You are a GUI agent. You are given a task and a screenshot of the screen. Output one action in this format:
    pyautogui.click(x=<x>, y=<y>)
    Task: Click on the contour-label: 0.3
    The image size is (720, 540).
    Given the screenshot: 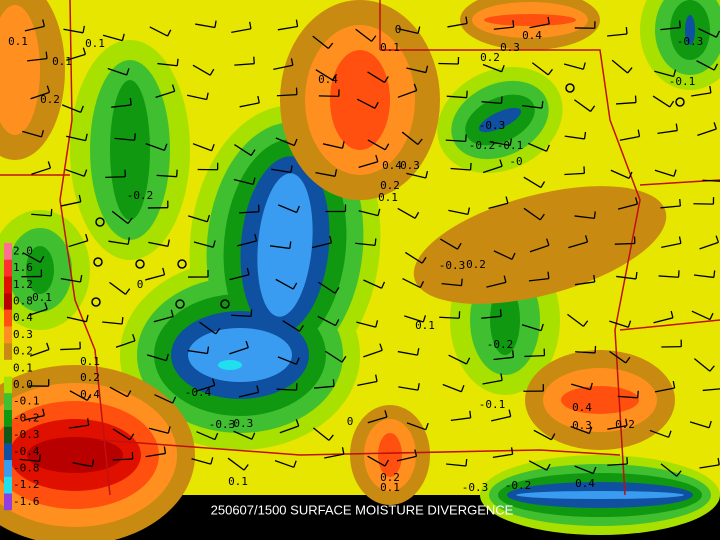 What is the action you would take?
    pyautogui.click(x=410, y=165)
    